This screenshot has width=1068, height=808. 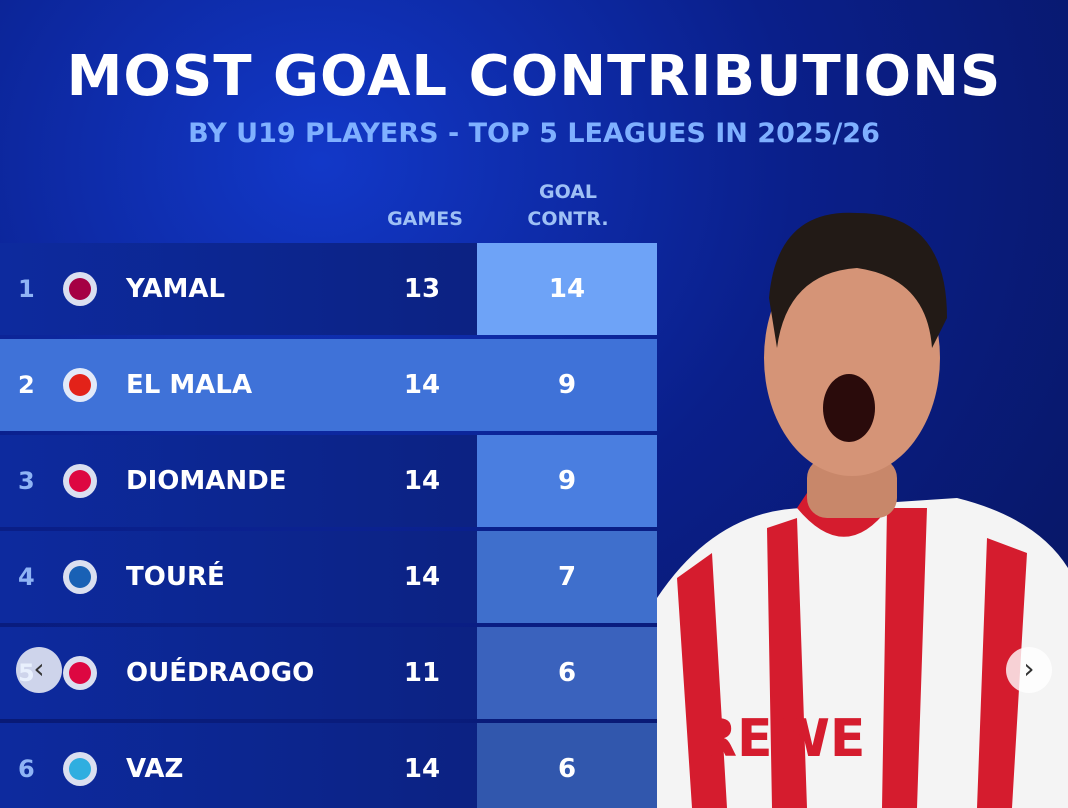 I want to click on rank: 6, so click(x=26, y=769).